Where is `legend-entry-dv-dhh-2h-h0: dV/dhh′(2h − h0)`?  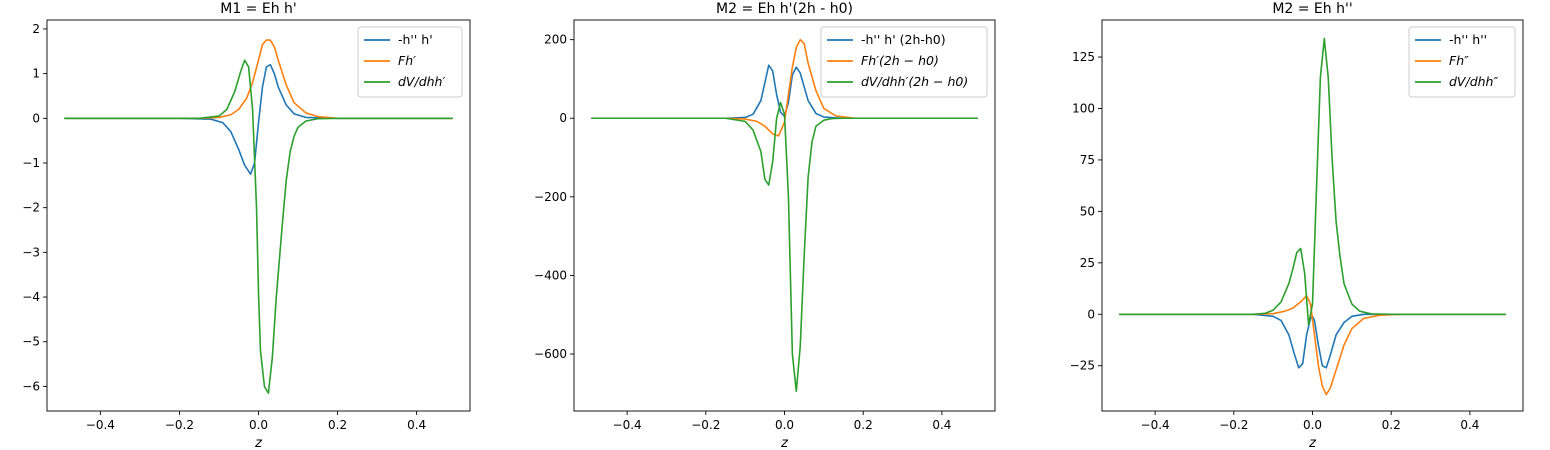
legend-entry-dv-dhh-2h-h0: dV/dhh′(2h − h0) is located at coordinates (914, 81).